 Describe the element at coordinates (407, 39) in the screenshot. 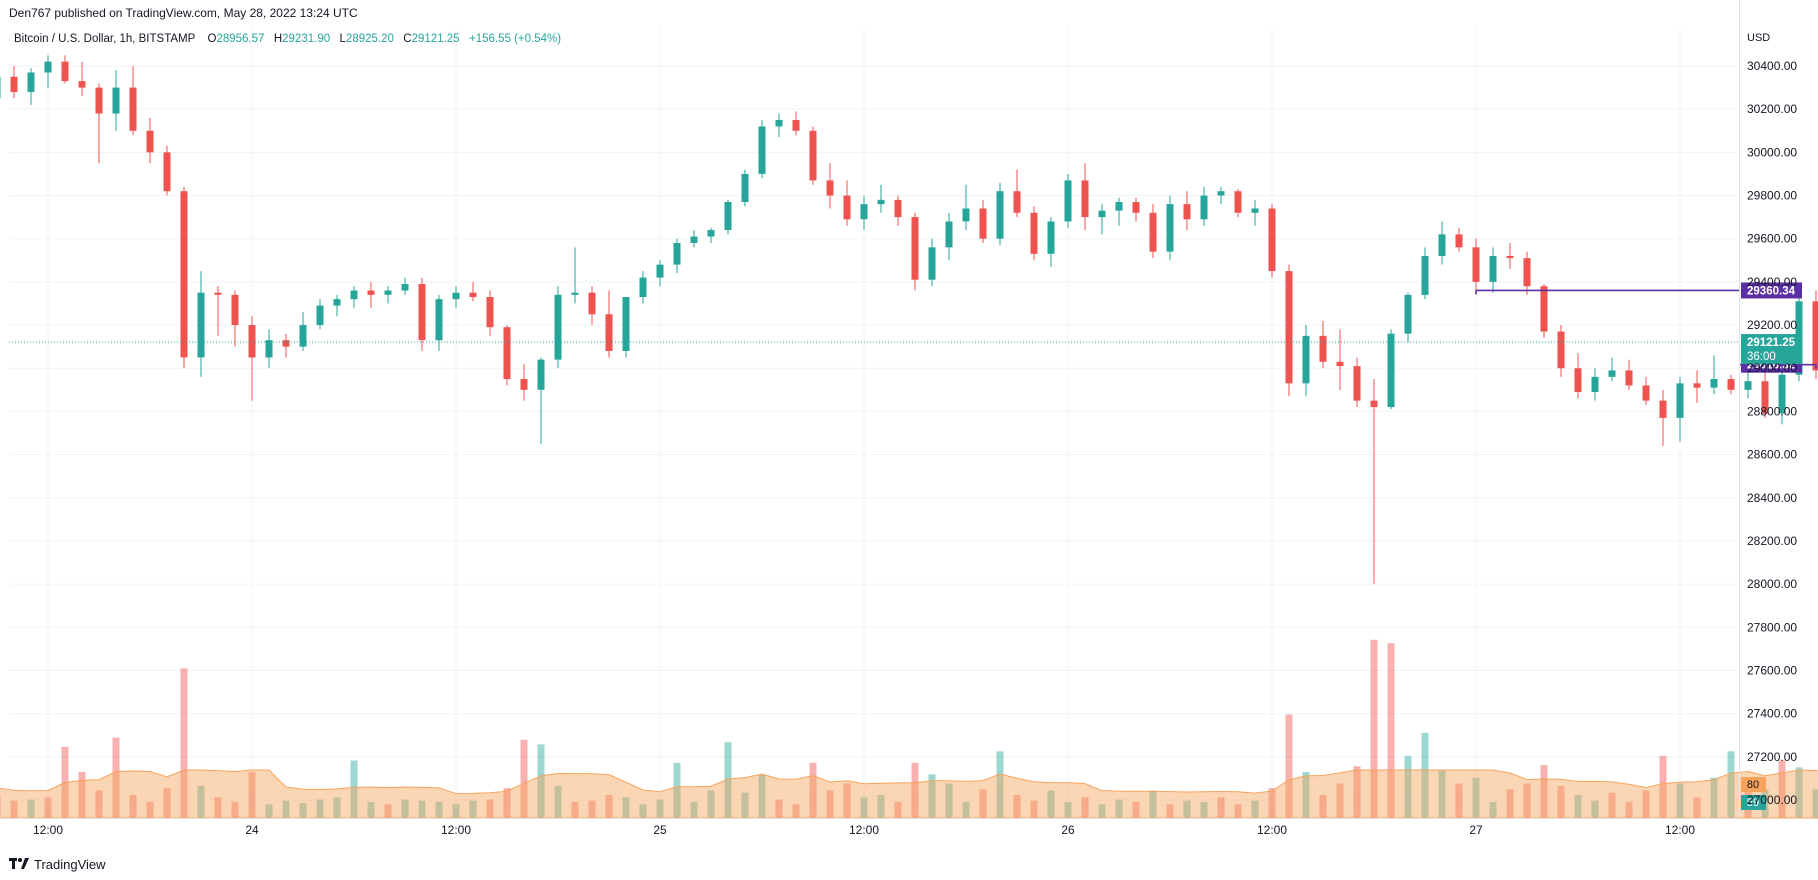

I see `close-label: C` at that location.